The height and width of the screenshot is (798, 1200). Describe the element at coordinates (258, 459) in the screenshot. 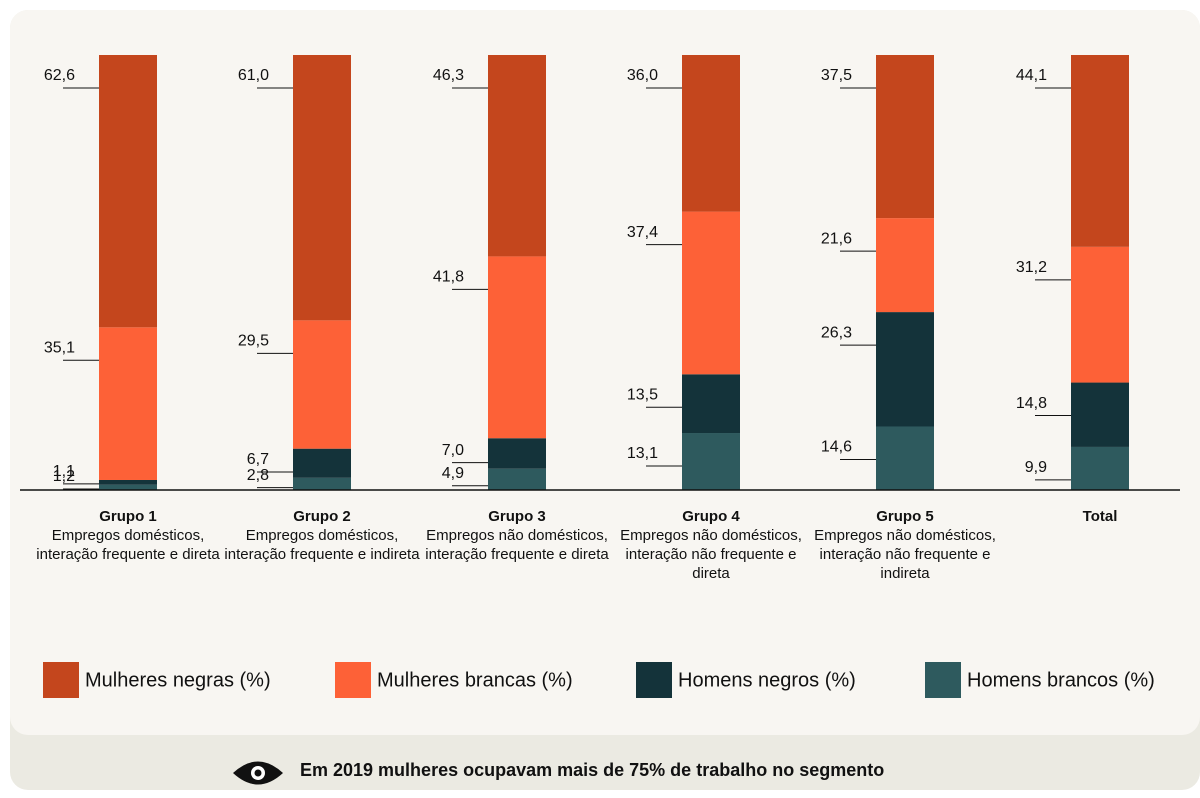

I see `data-label: 6,7` at that location.